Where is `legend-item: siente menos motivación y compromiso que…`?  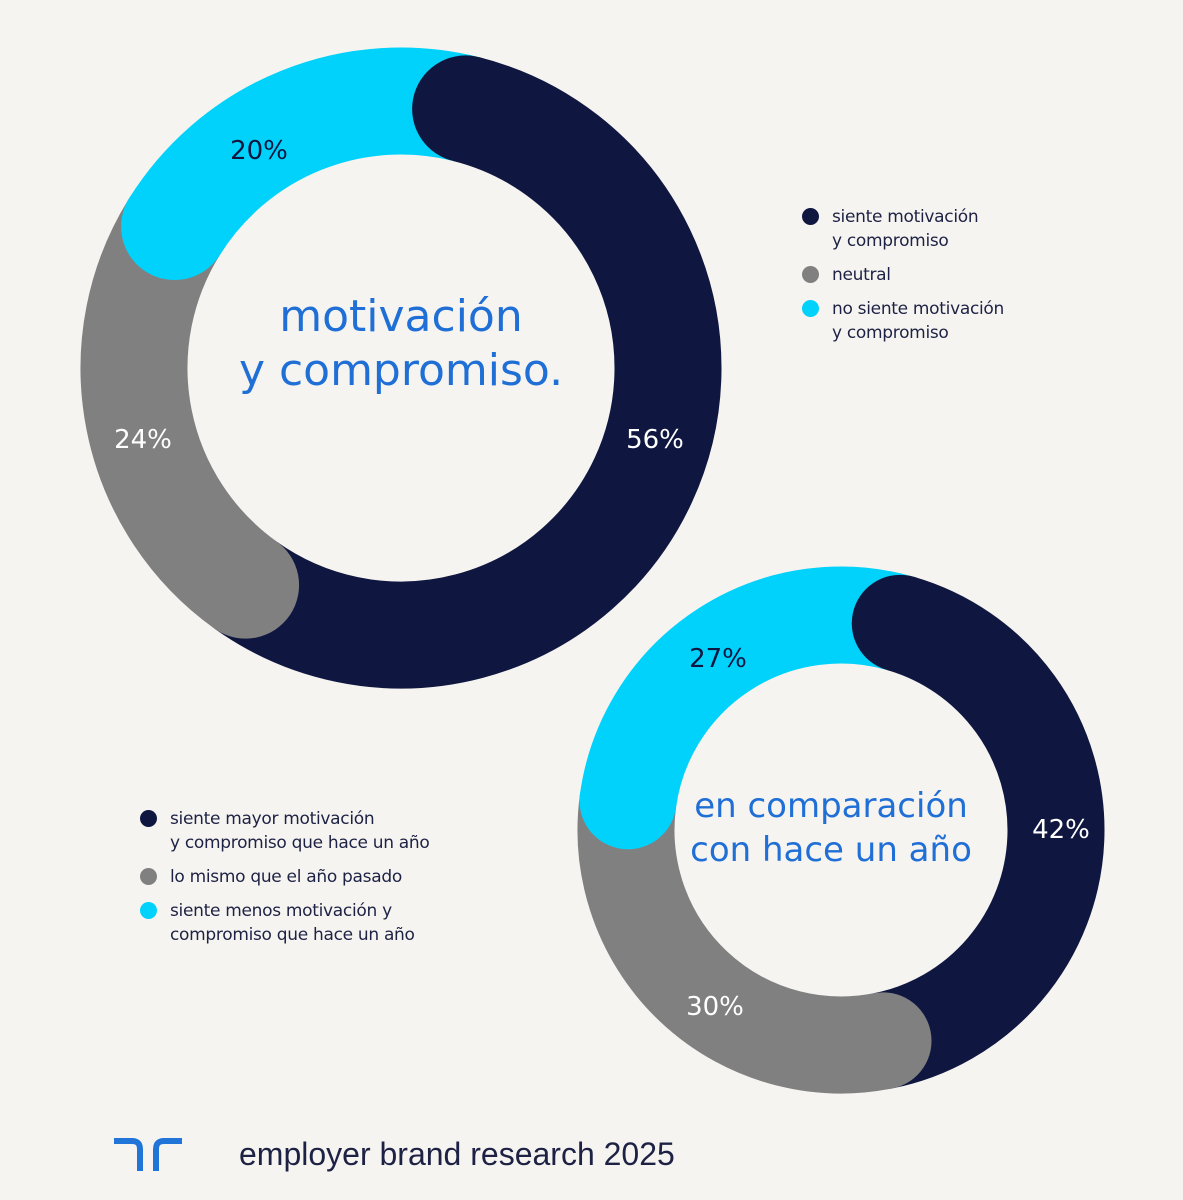
legend-item: siente menos motivación y compromiso que… is located at coordinates (285, 923).